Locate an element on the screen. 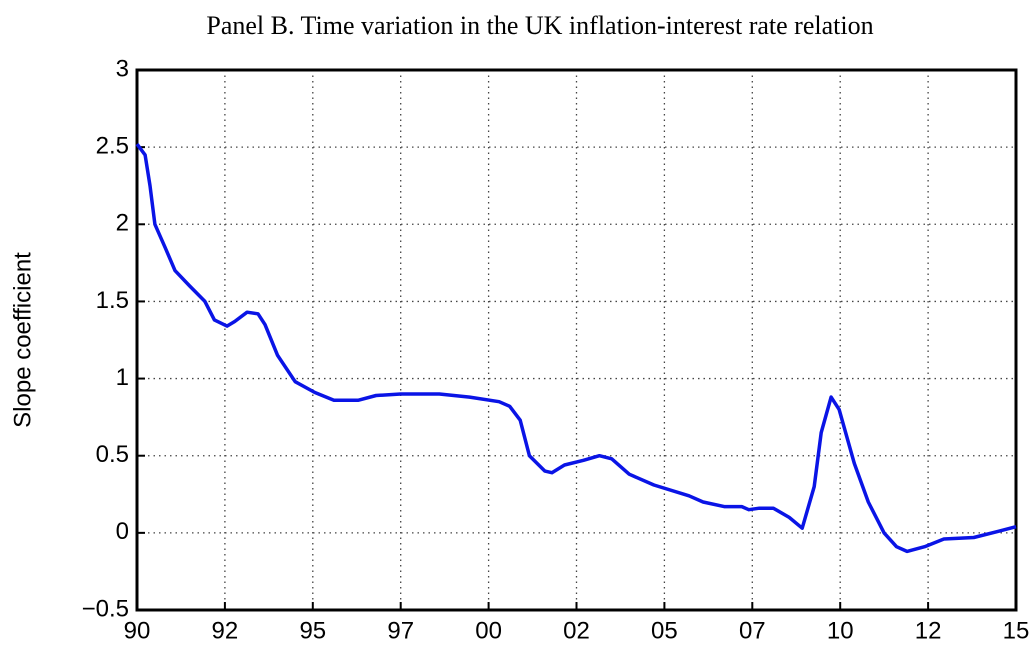 Image resolution: width=1034 pixels, height=656 pixels. y-tick-label: 1 is located at coordinates (122, 377).